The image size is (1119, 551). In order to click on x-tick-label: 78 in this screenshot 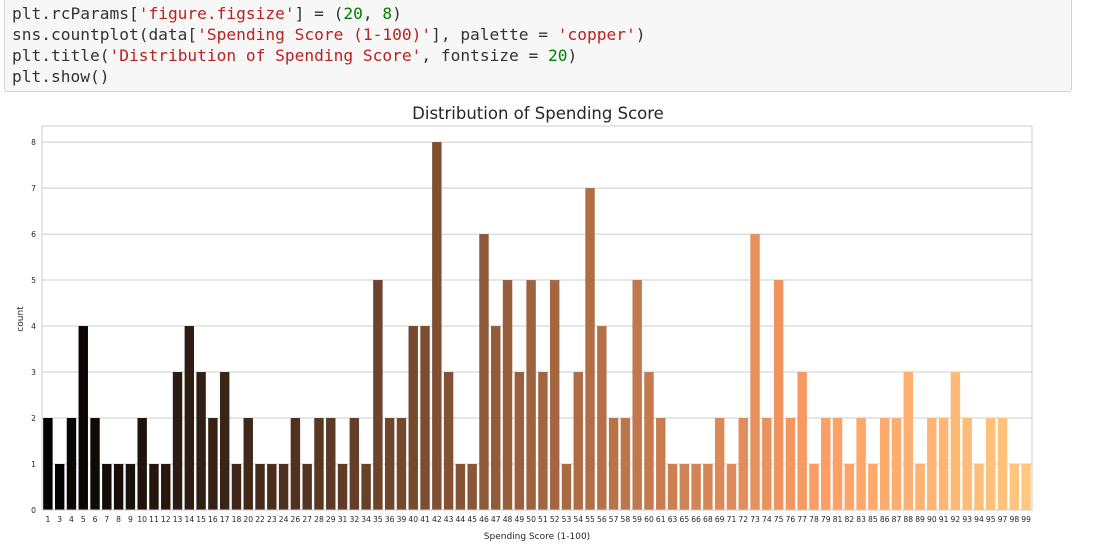, I will do `click(814, 519)`.